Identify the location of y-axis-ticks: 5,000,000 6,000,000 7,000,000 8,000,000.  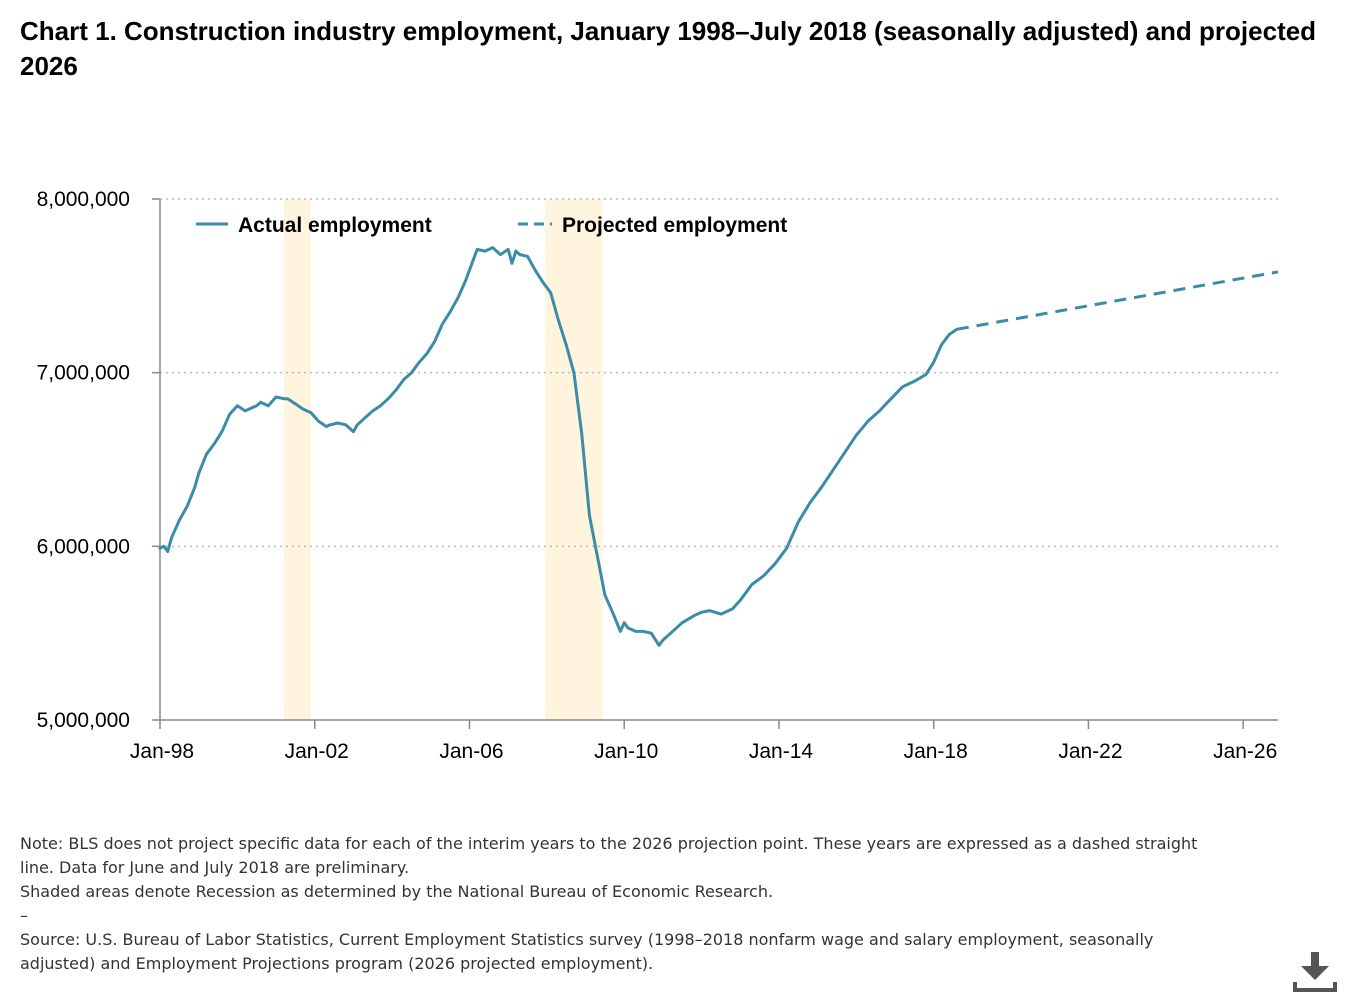
(98, 460).